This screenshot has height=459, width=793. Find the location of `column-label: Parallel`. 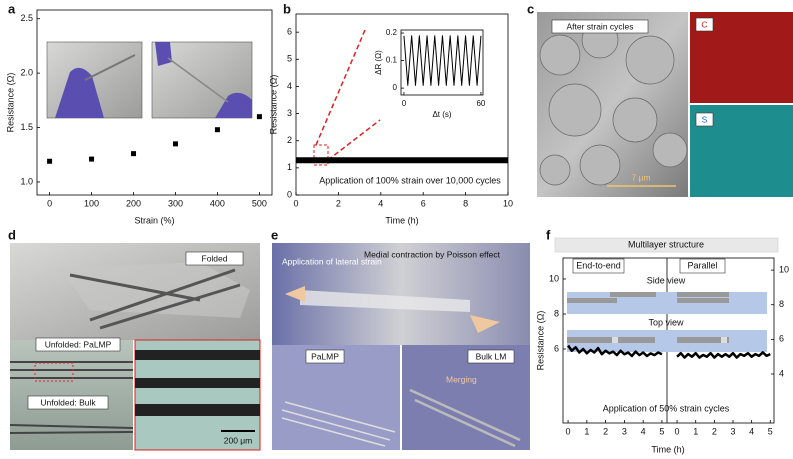

column-label: Parallel is located at coordinates (702, 265).